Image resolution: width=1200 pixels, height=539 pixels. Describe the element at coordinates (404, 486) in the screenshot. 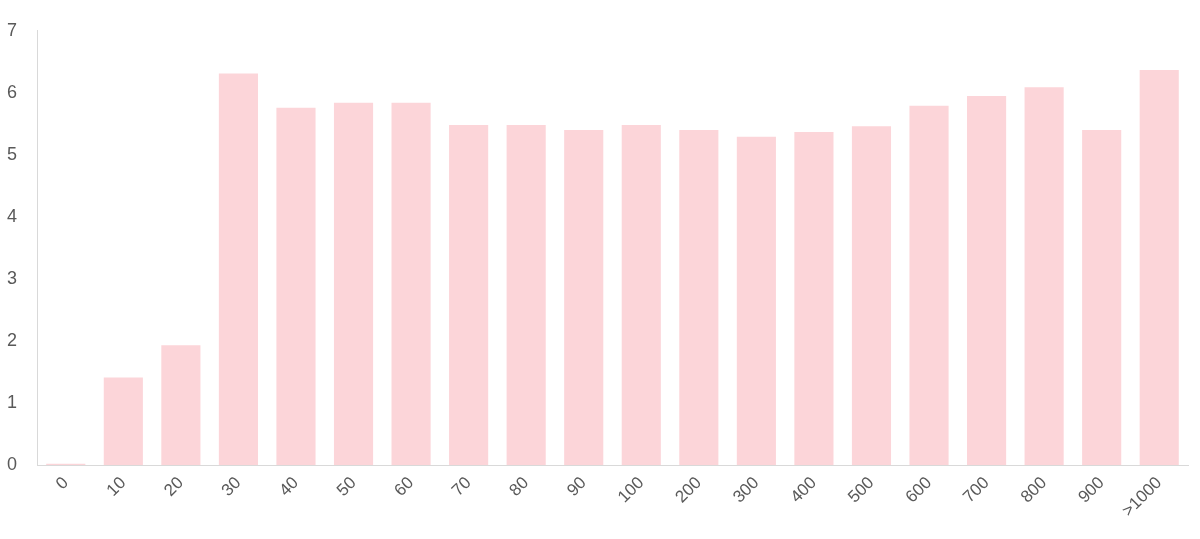

I see `x-tick-label: 60` at that location.